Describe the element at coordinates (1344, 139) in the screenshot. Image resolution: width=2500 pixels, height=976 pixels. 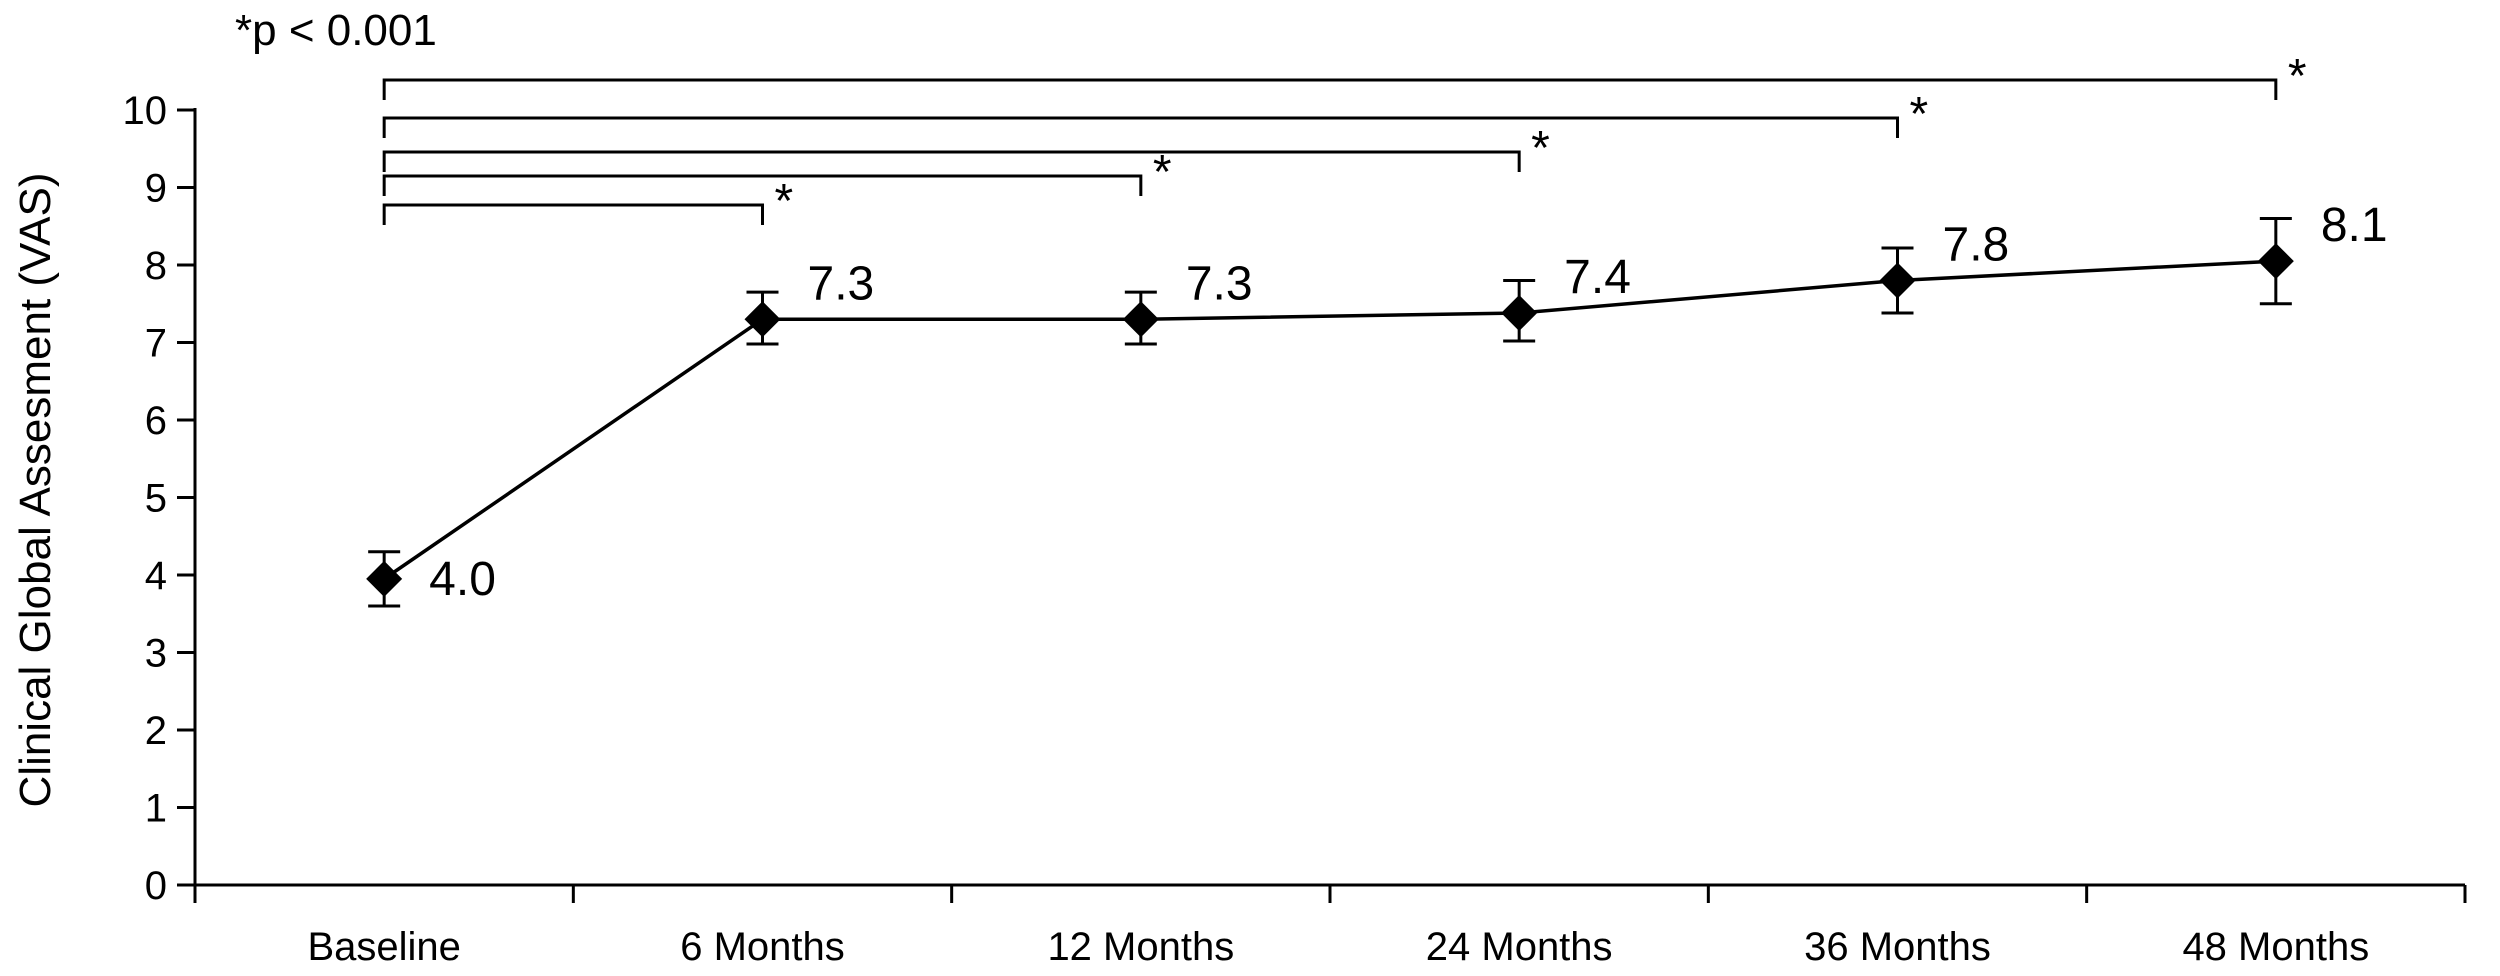
I see `significance-brackets: * * * * *` at that location.